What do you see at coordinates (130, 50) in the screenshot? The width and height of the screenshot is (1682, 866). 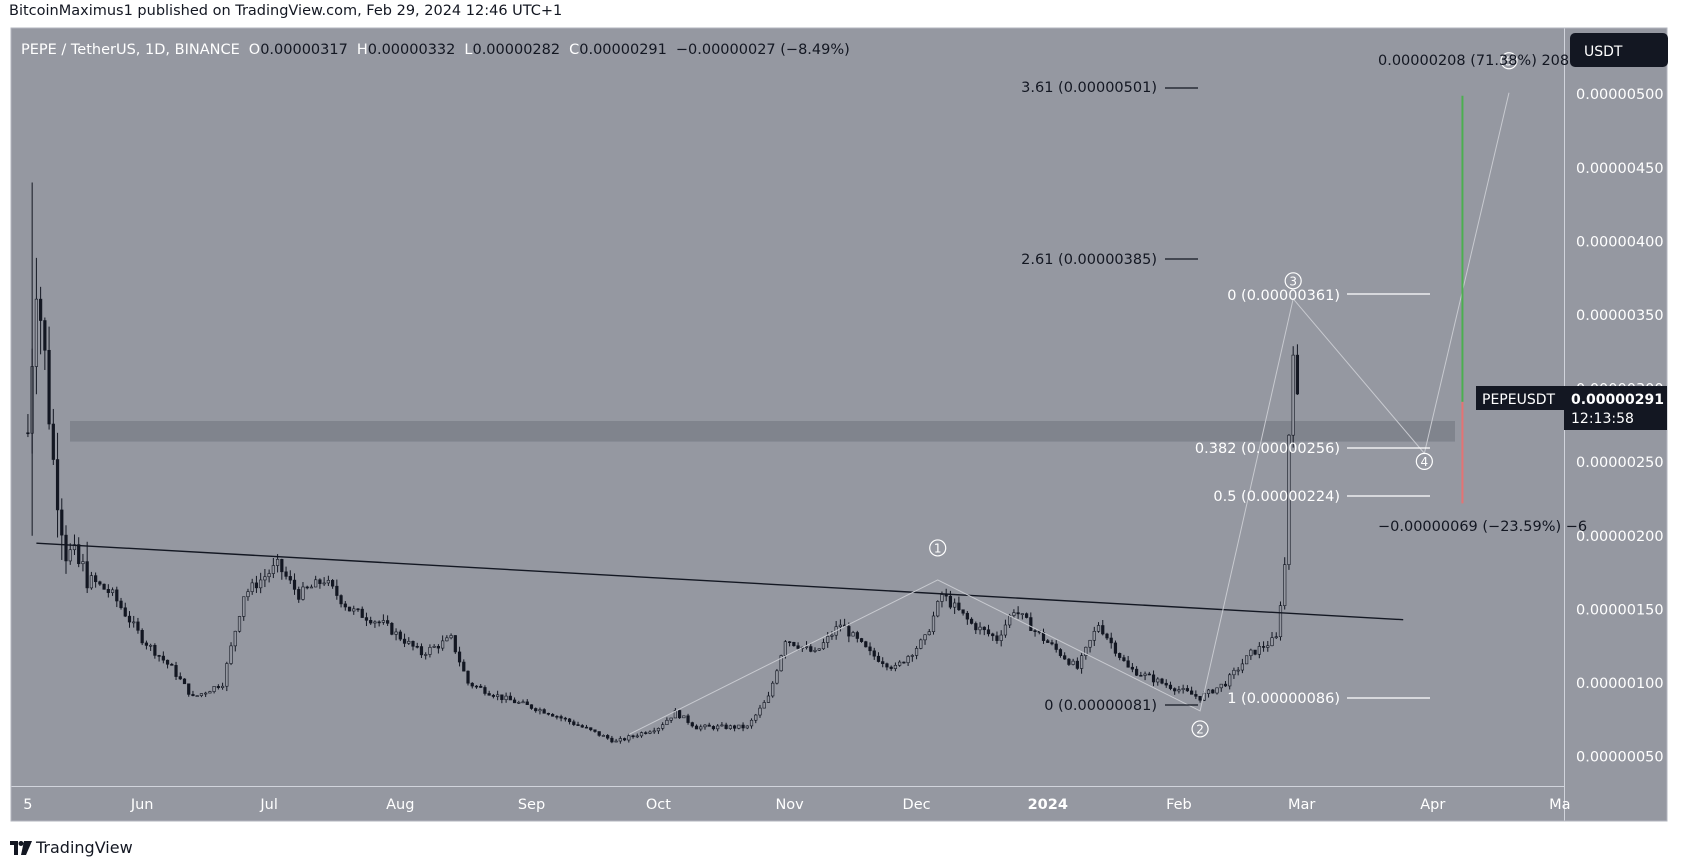 I see `legend-symbol: PEPE / TetherUS, 1D, BINANCE` at bounding box center [130, 50].